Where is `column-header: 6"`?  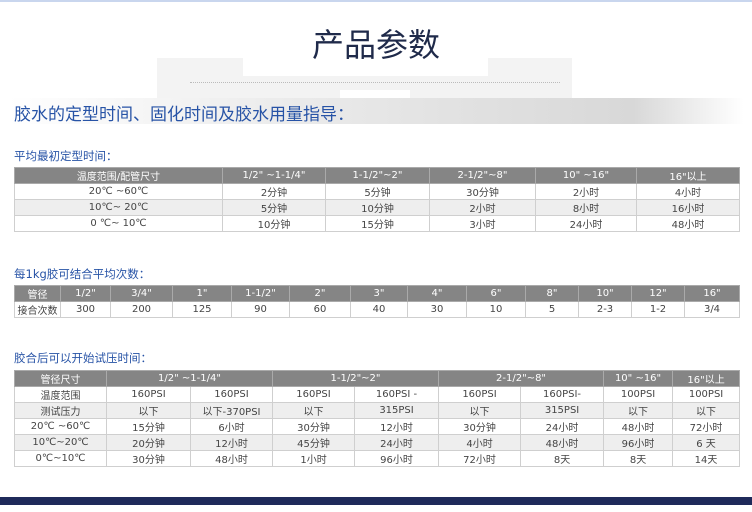
column-header: 6" is located at coordinates (496, 293).